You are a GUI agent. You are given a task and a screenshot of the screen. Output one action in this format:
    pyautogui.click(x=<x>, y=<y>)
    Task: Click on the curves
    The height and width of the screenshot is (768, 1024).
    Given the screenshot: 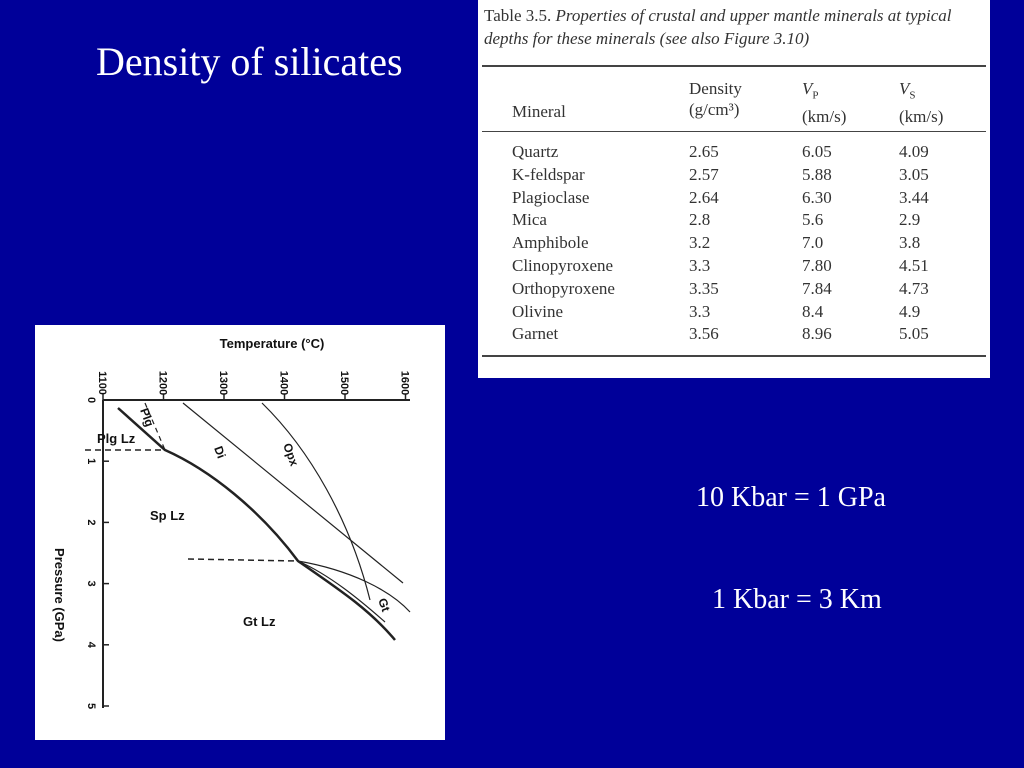 What is the action you would take?
    pyautogui.click(x=248, y=521)
    